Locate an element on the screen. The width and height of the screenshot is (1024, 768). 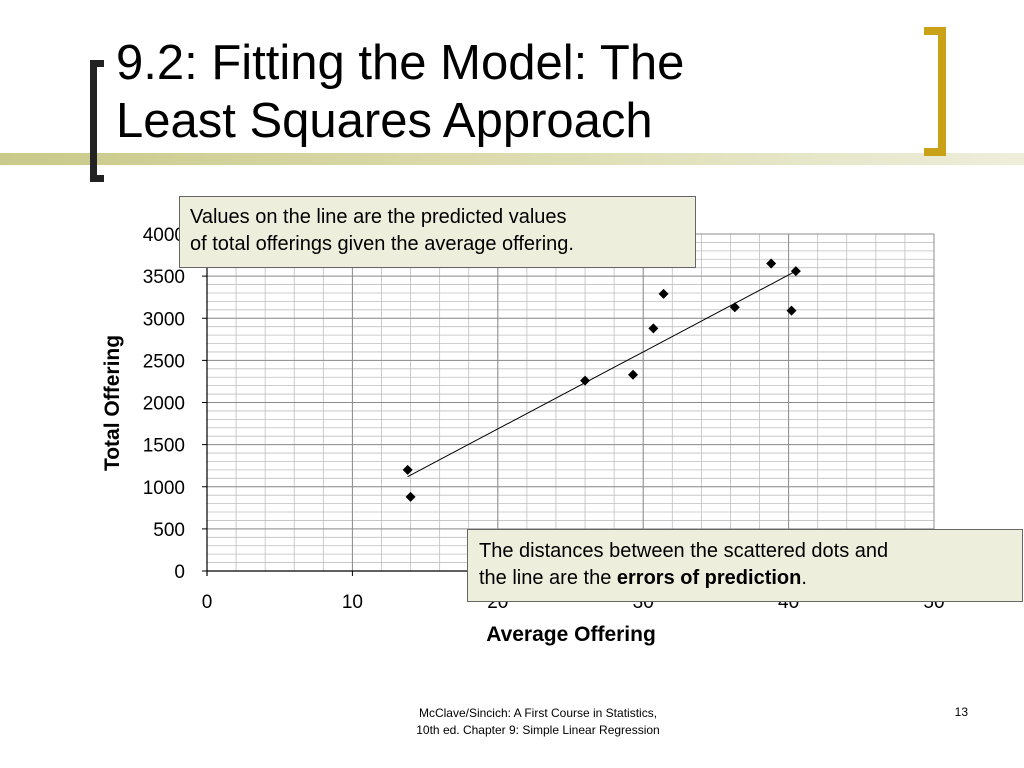
chart-points is located at coordinates (601, 380).